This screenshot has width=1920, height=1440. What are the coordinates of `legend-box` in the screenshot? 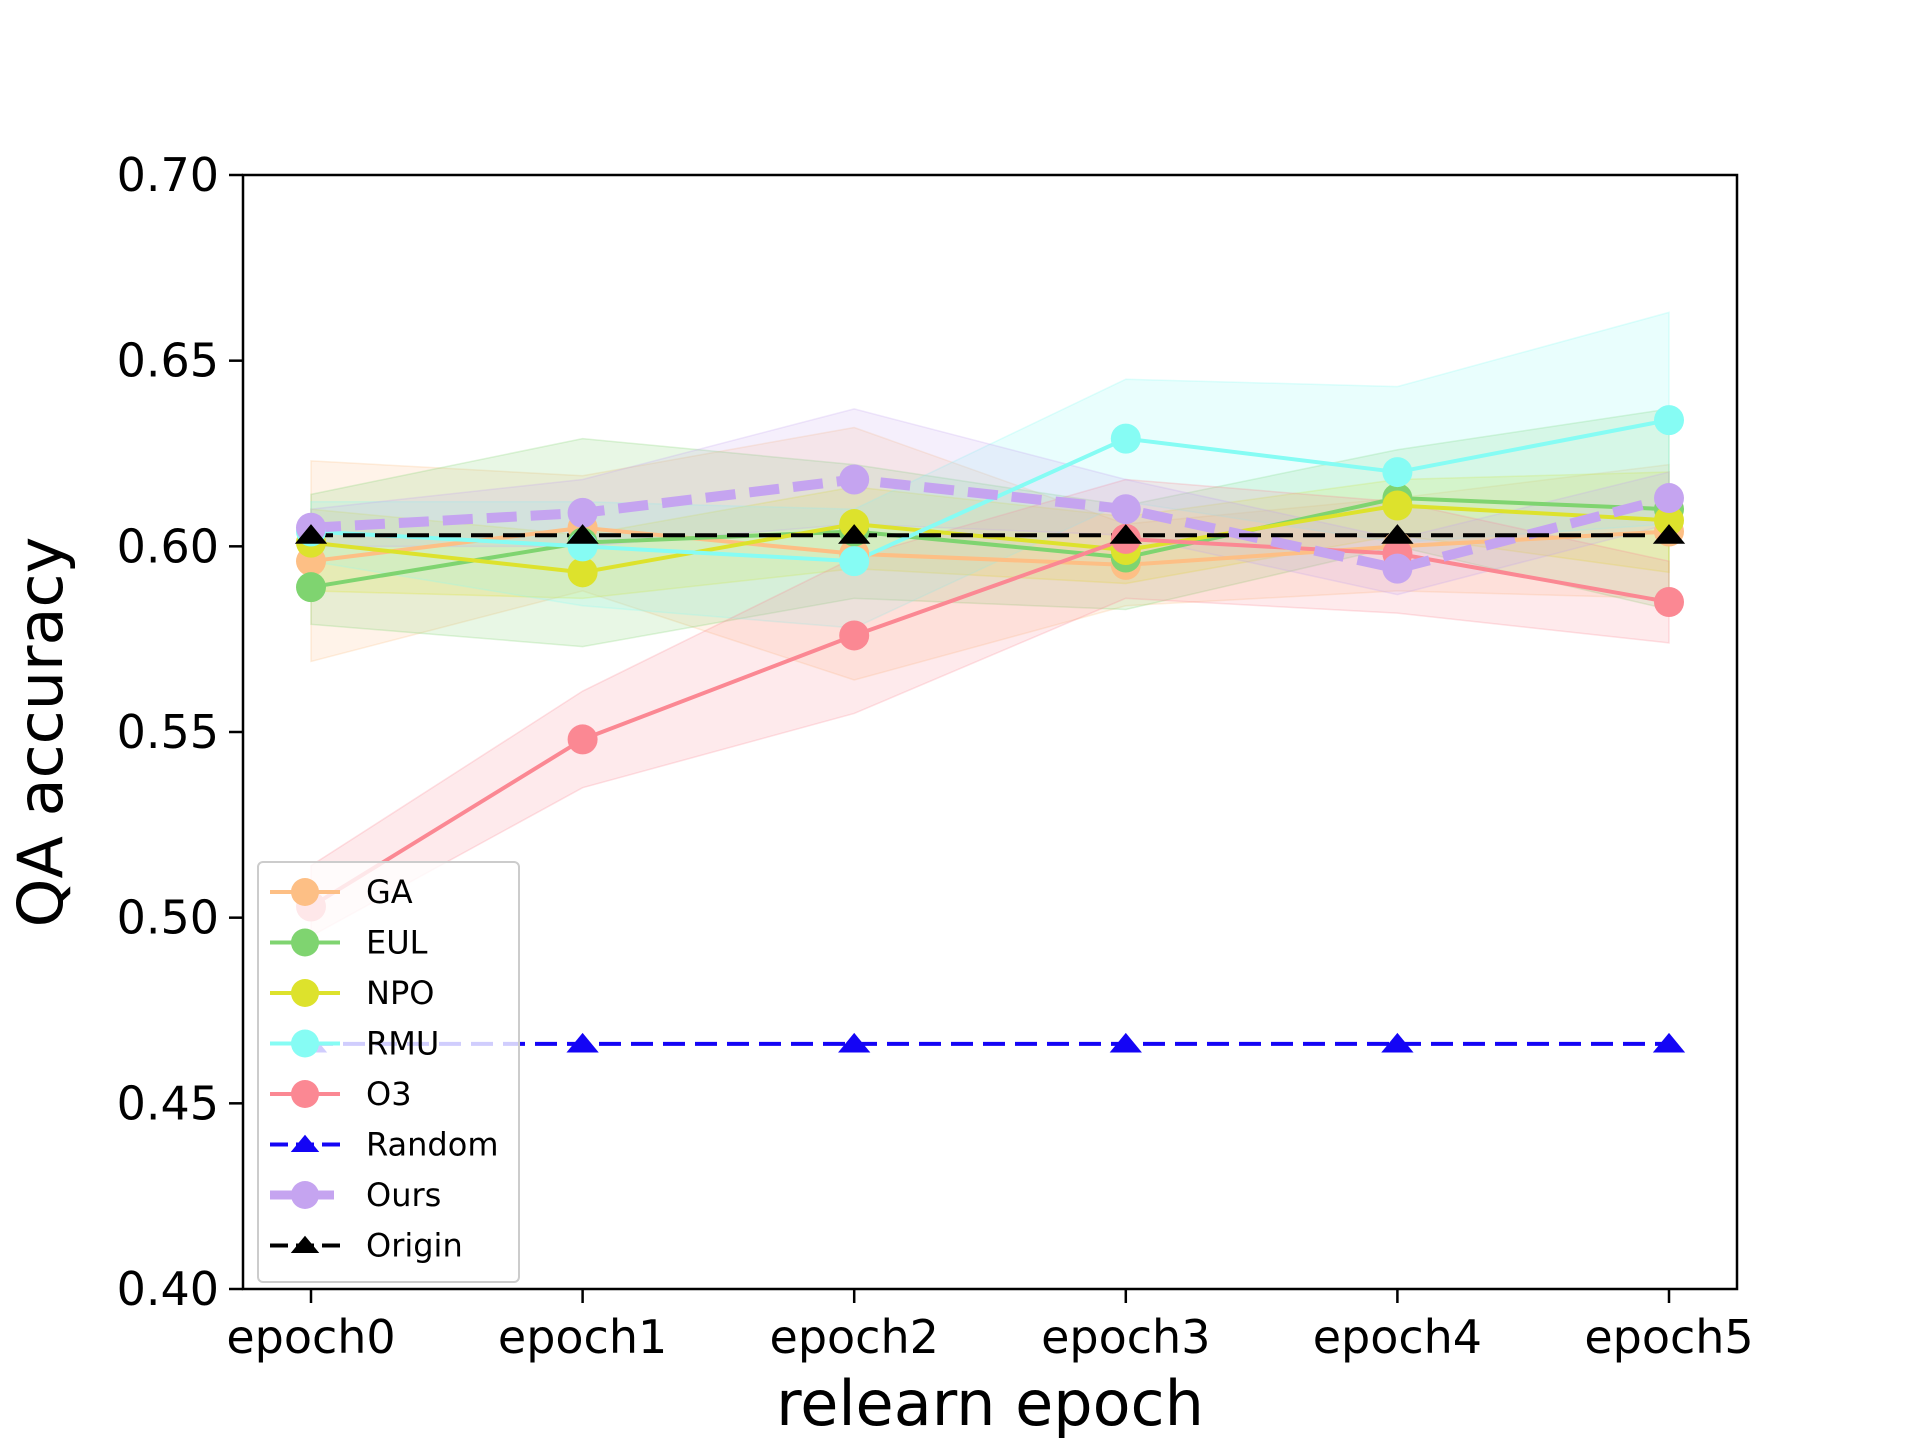 It's located at (388, 1072).